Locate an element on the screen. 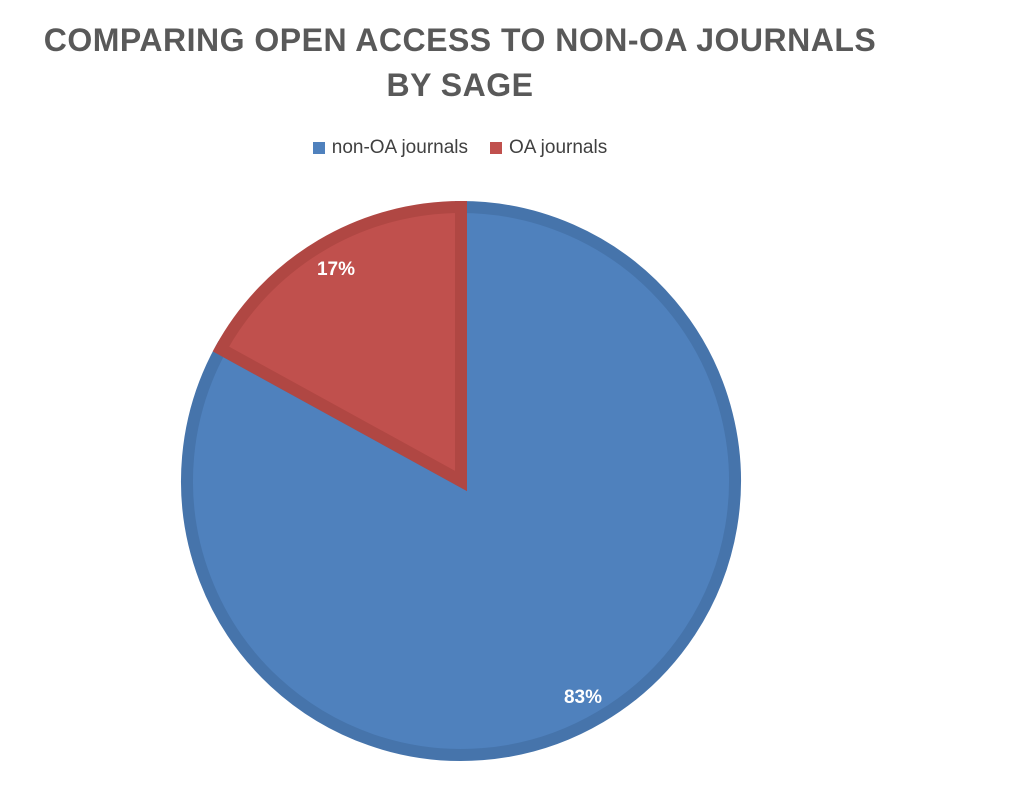 Image resolution: width=1022 pixels, height=787 pixels. legend-label-oa: OA journals is located at coordinates (558, 147).